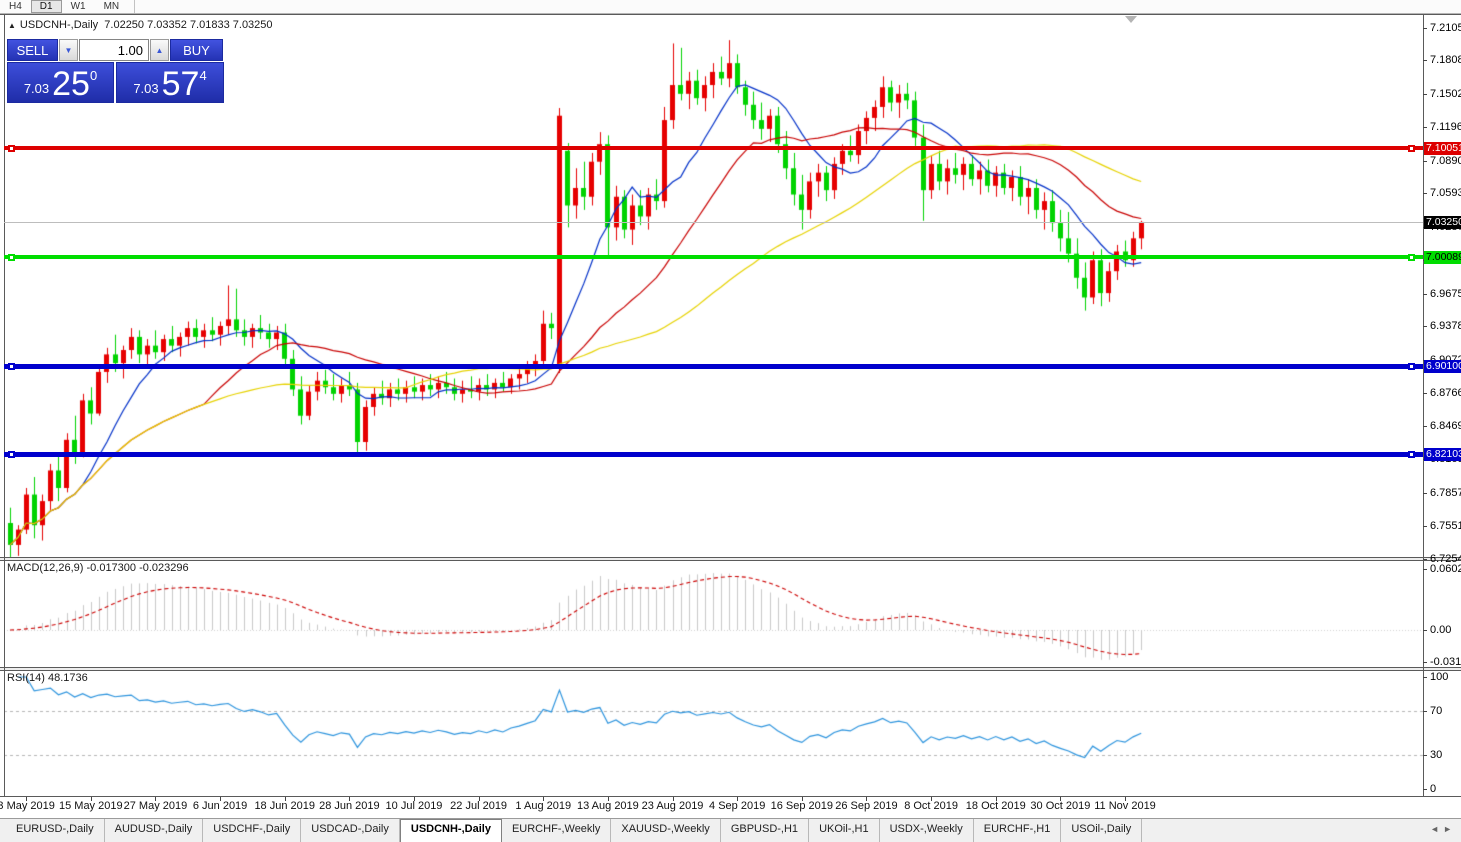 The height and width of the screenshot is (842, 1461). Describe the element at coordinates (1437, 829) in the screenshot. I see `tab-scroll-left-icon: ◄` at that location.